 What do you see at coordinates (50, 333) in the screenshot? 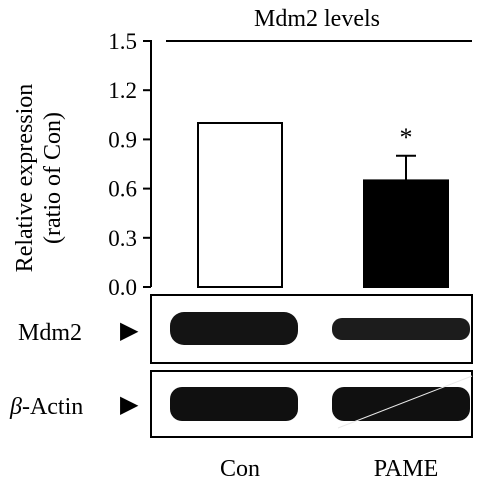
I see `blot-label-mdm2: Mdm2` at bounding box center [50, 333].